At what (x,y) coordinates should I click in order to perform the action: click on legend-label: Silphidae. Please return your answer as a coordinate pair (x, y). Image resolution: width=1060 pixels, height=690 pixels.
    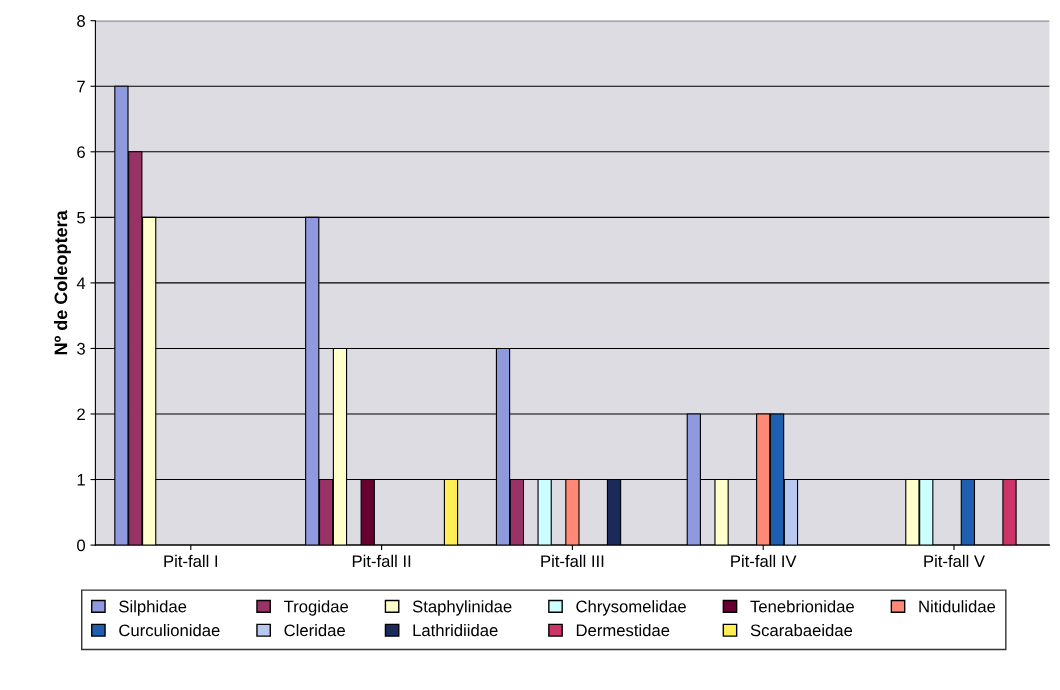
    Looking at the image, I should click on (153, 608).